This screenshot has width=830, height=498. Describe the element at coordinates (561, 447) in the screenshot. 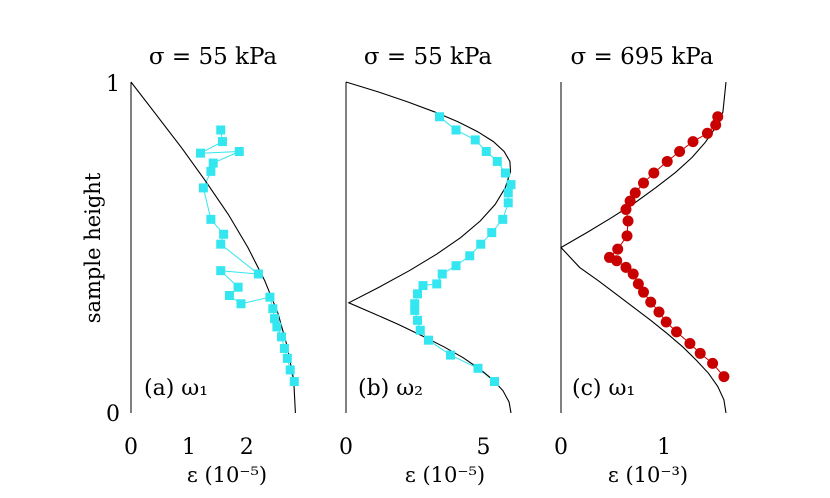

I see `panel-c-x-tick-label: 0` at that location.